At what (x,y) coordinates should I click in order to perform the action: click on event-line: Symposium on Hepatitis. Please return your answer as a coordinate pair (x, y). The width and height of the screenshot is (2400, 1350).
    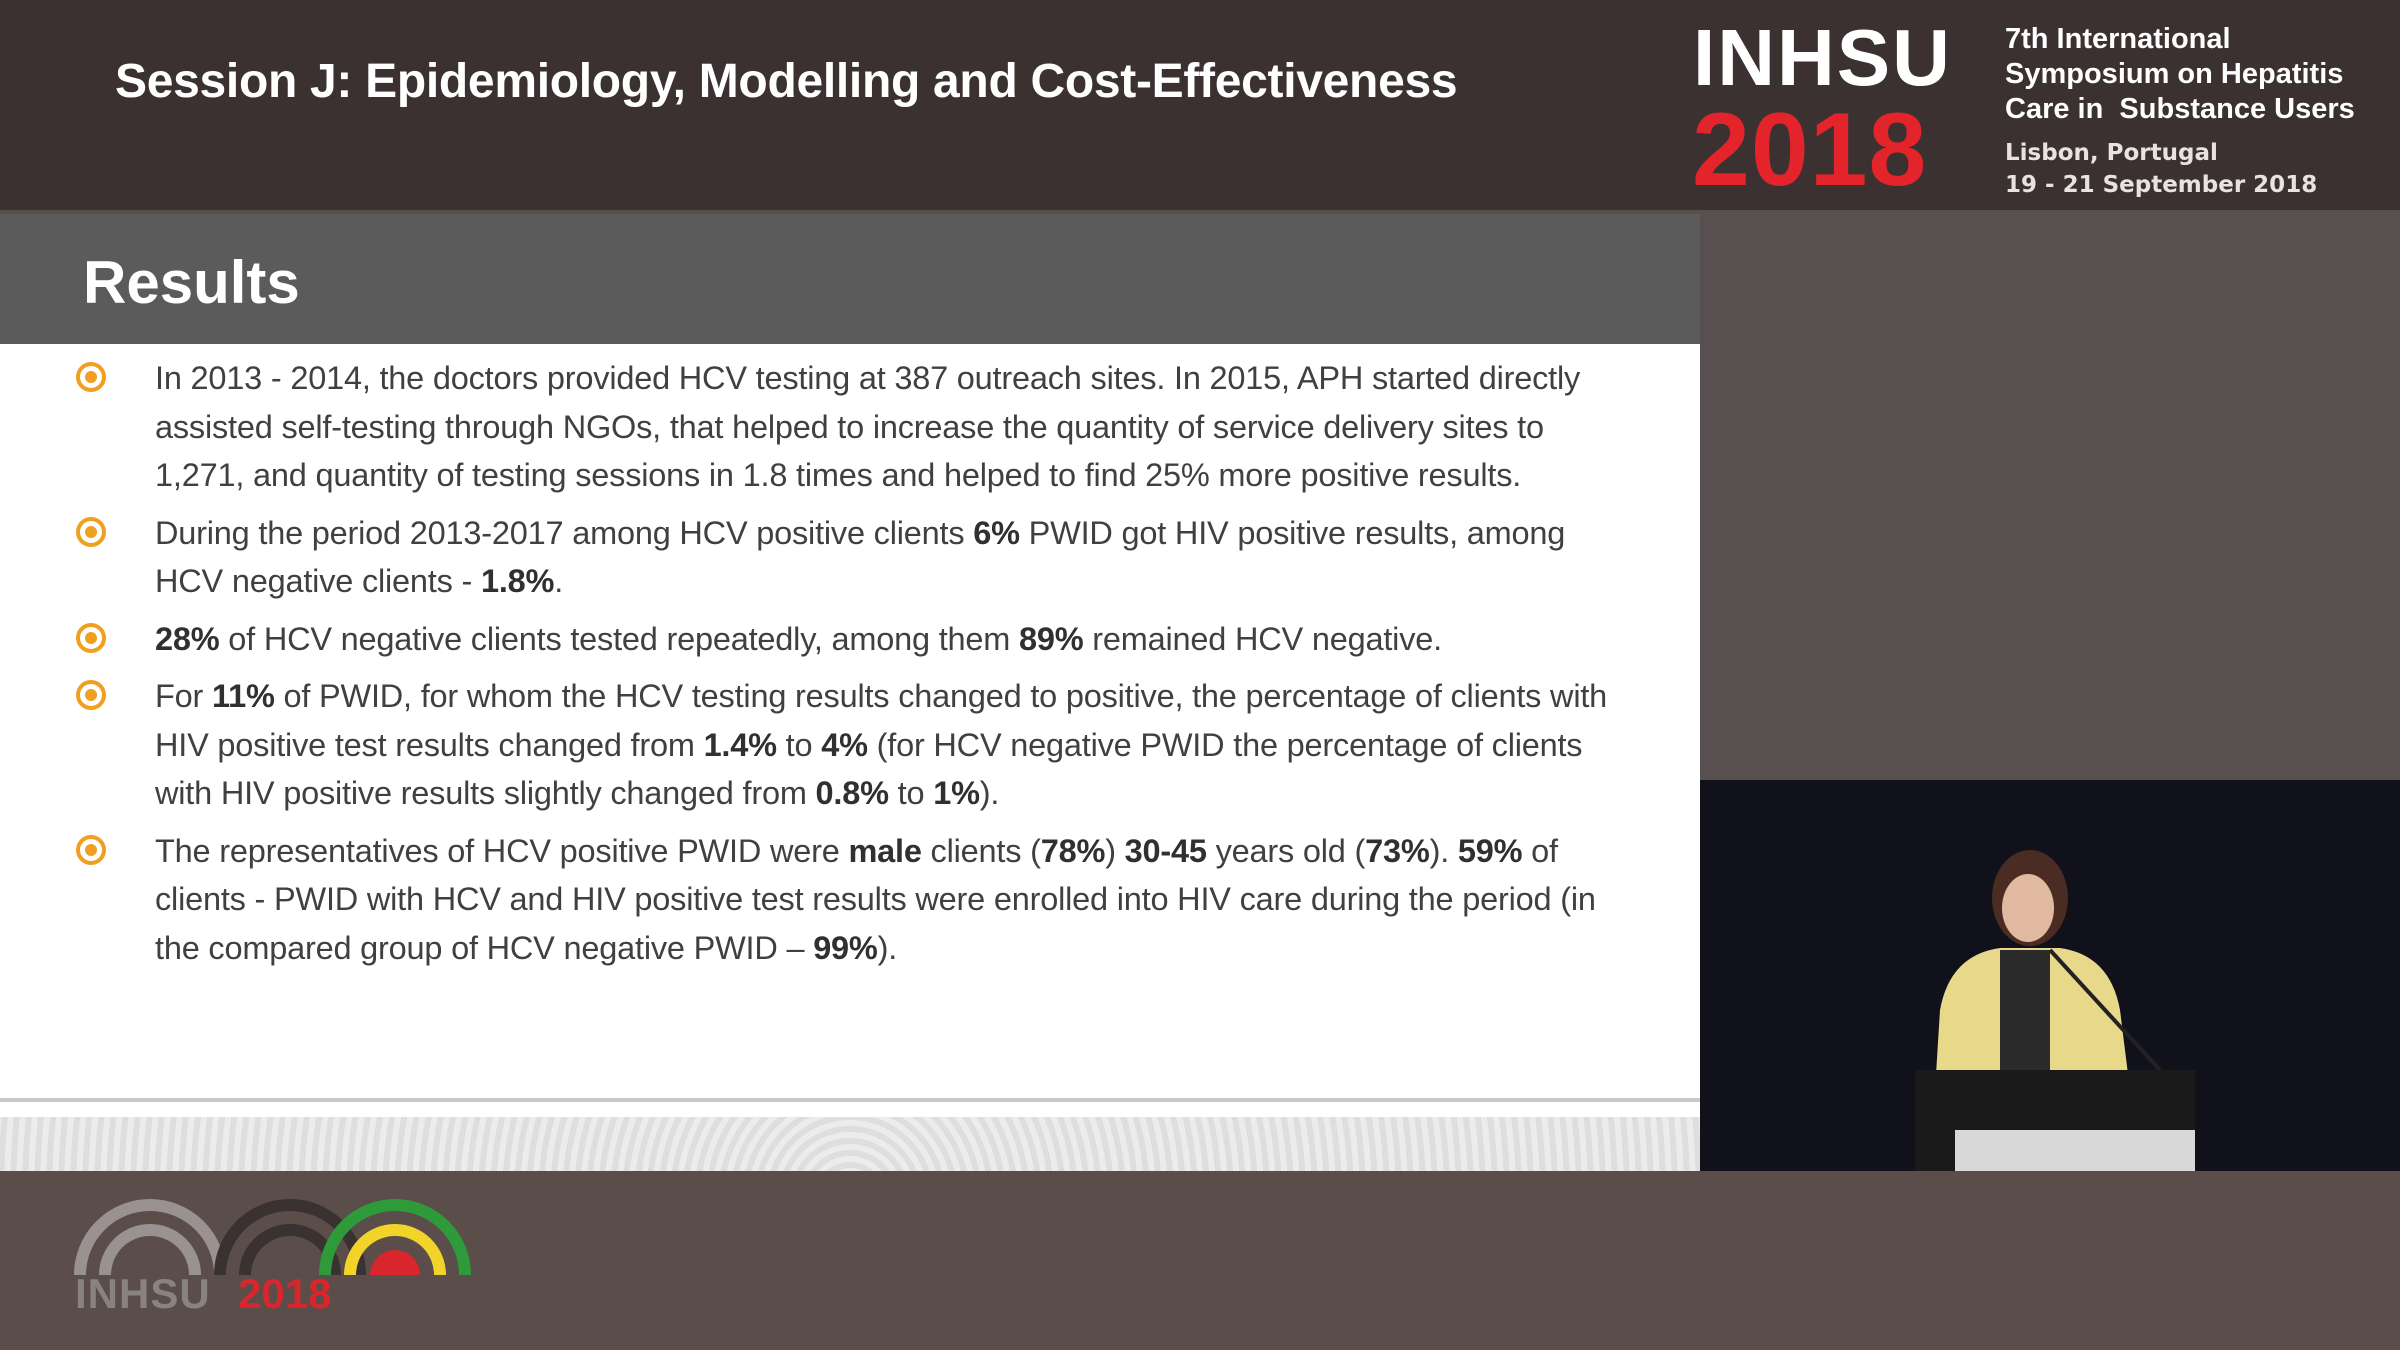
    Looking at the image, I should click on (2174, 74).